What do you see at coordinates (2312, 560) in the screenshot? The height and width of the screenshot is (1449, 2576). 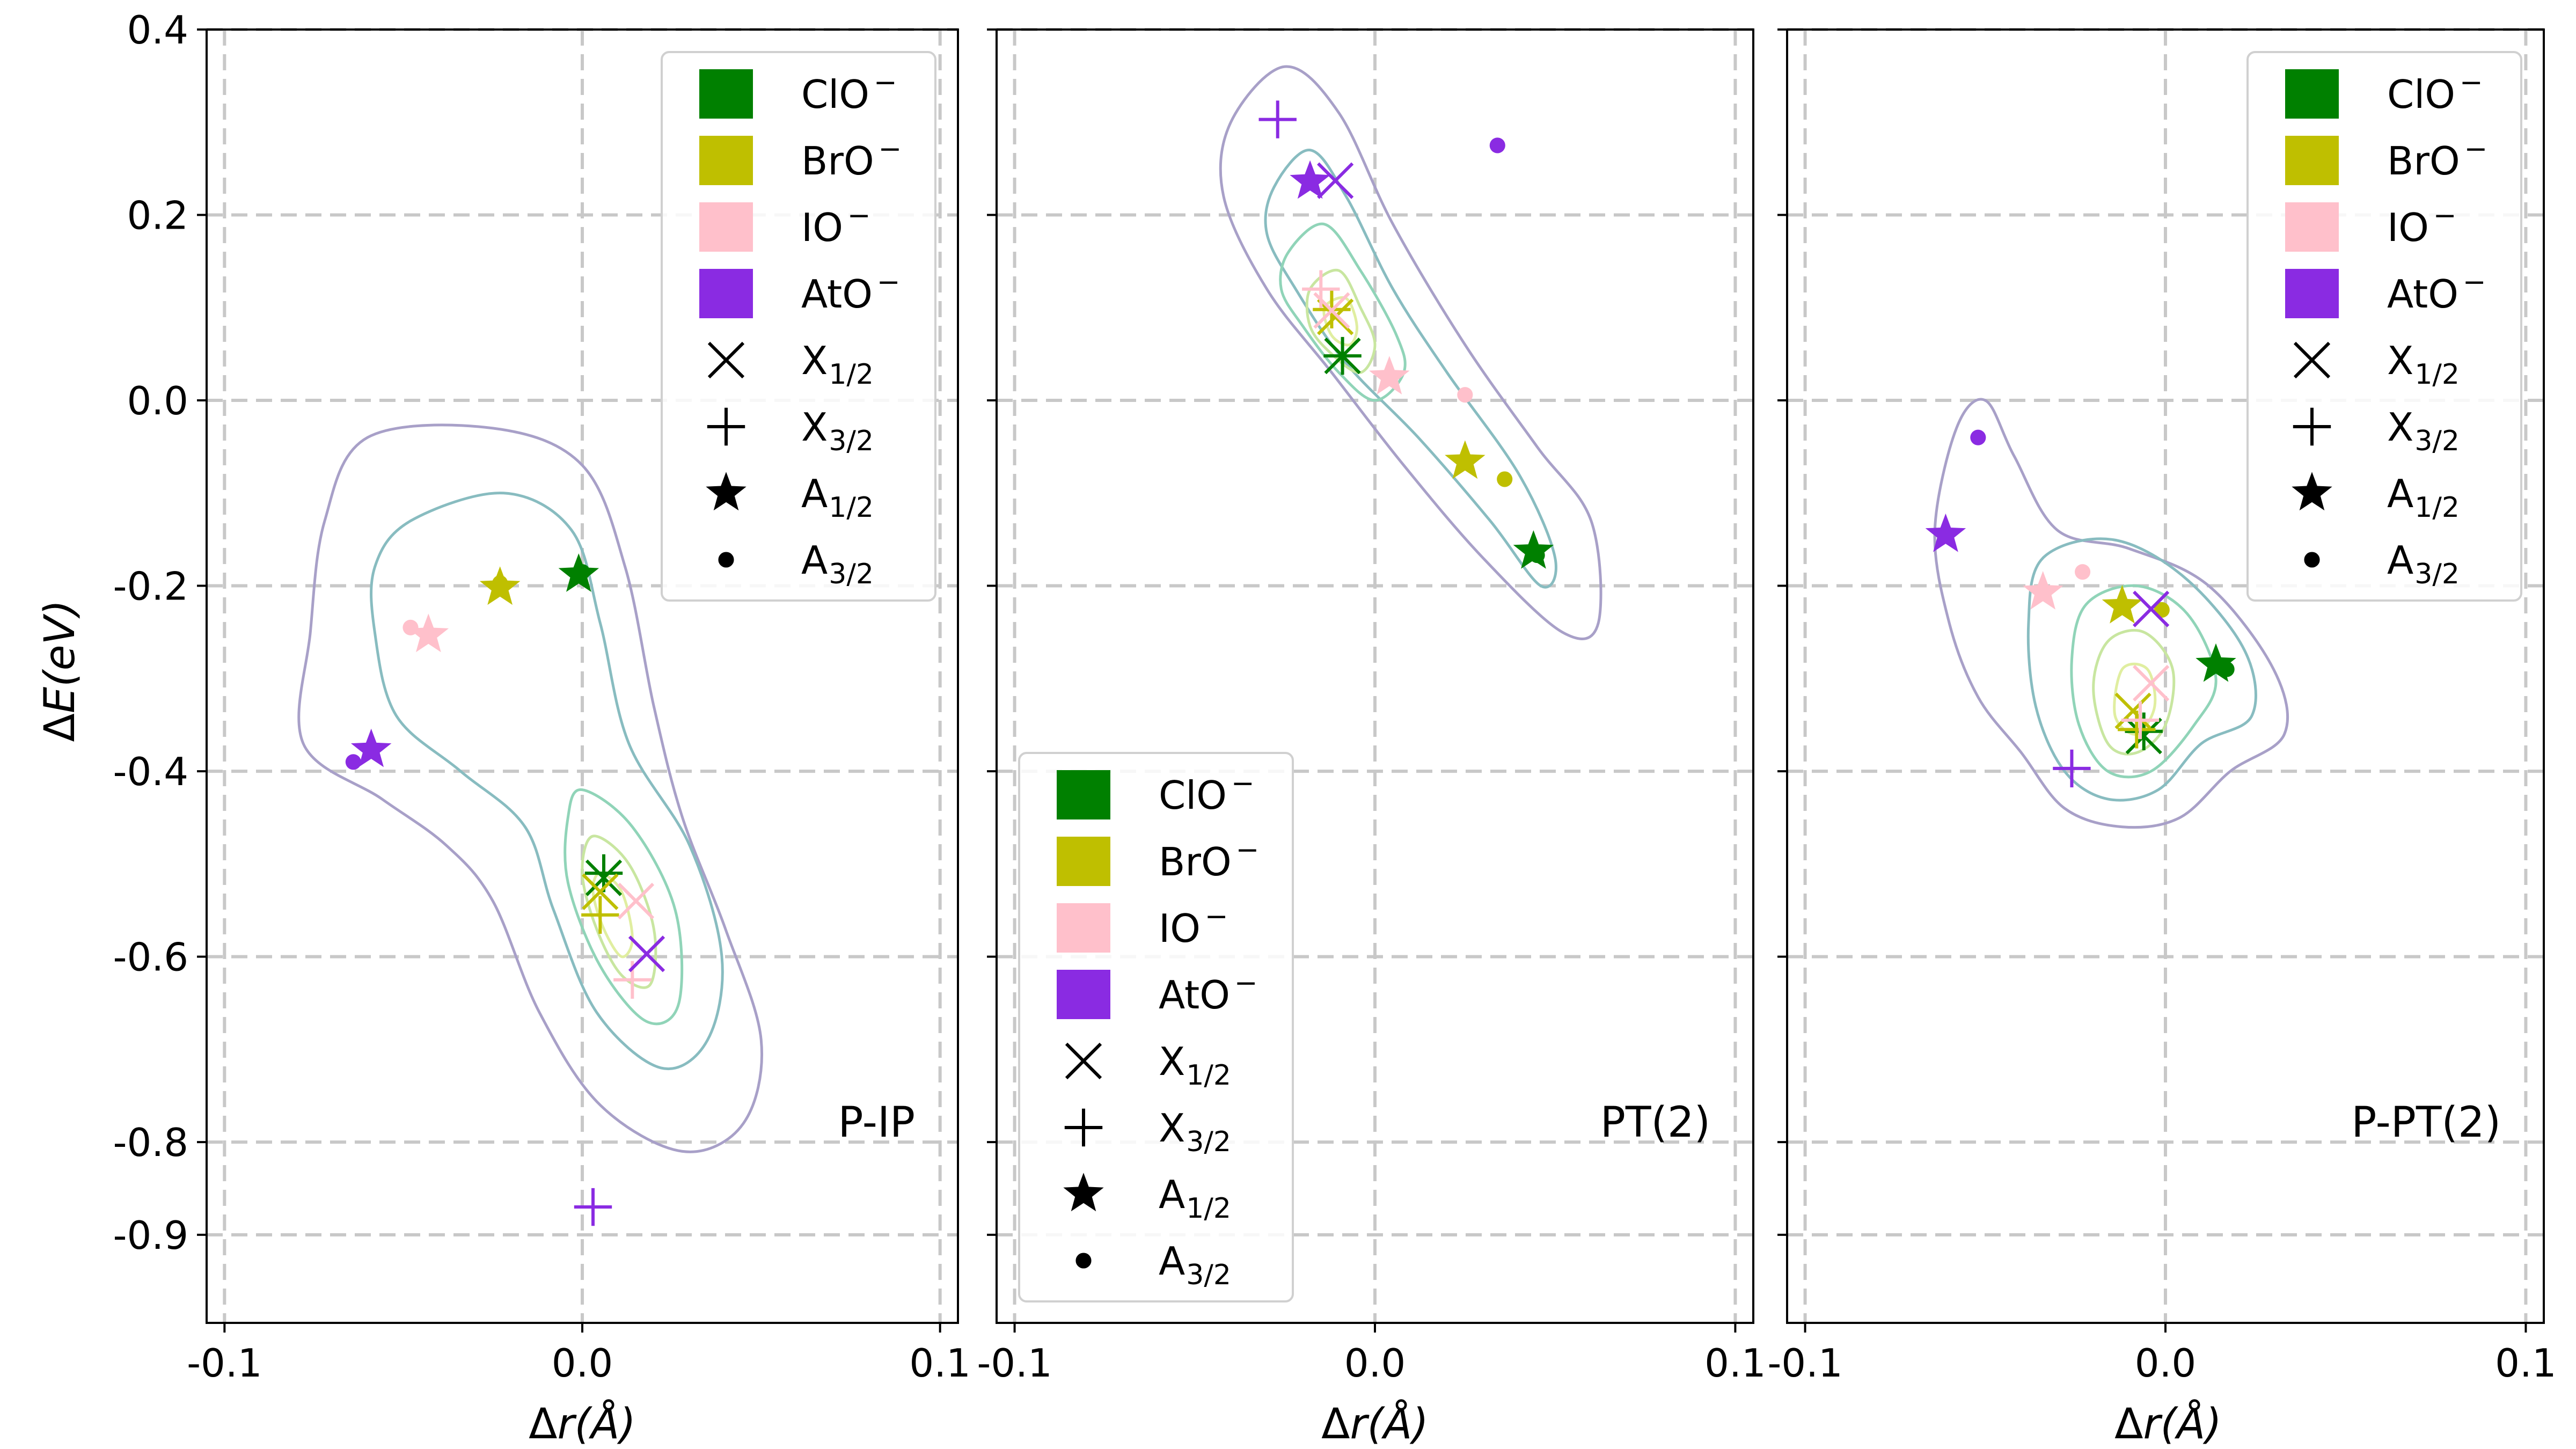 I see `legend-marker-dot` at bounding box center [2312, 560].